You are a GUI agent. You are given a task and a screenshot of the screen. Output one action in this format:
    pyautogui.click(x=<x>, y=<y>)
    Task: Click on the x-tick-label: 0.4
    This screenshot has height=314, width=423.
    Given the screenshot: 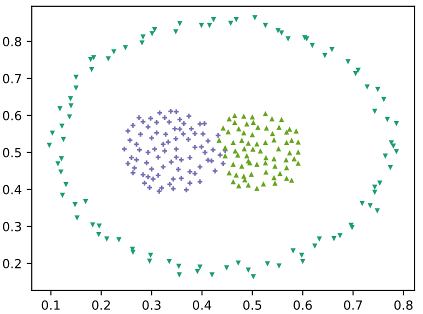 What is the action you would take?
    pyautogui.click(x=202, y=305)
    